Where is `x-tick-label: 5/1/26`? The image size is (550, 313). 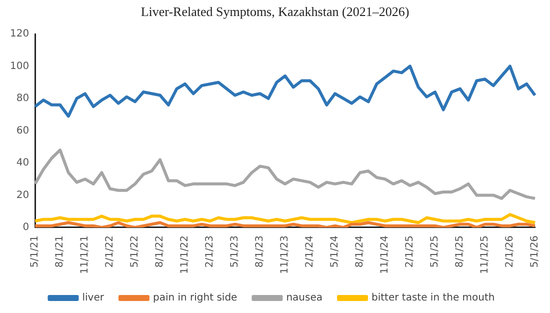
x-tick-label: 5/1/26 is located at coordinates (535, 251).